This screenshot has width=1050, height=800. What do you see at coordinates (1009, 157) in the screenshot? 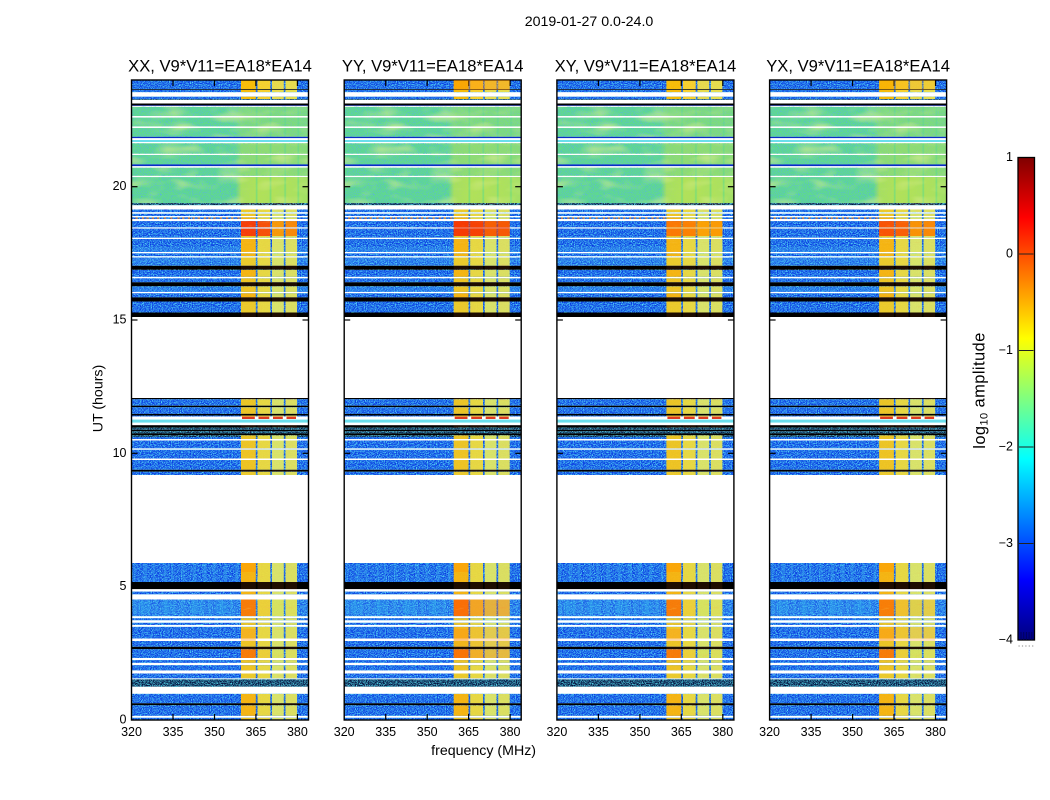
I see `svg-text: 1` at bounding box center [1009, 157].